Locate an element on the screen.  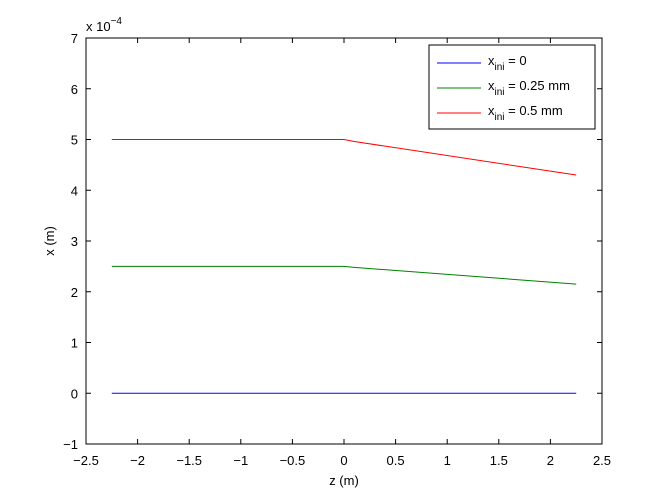
legend-entry-rest: = 0.5 mm is located at coordinates (534, 110).